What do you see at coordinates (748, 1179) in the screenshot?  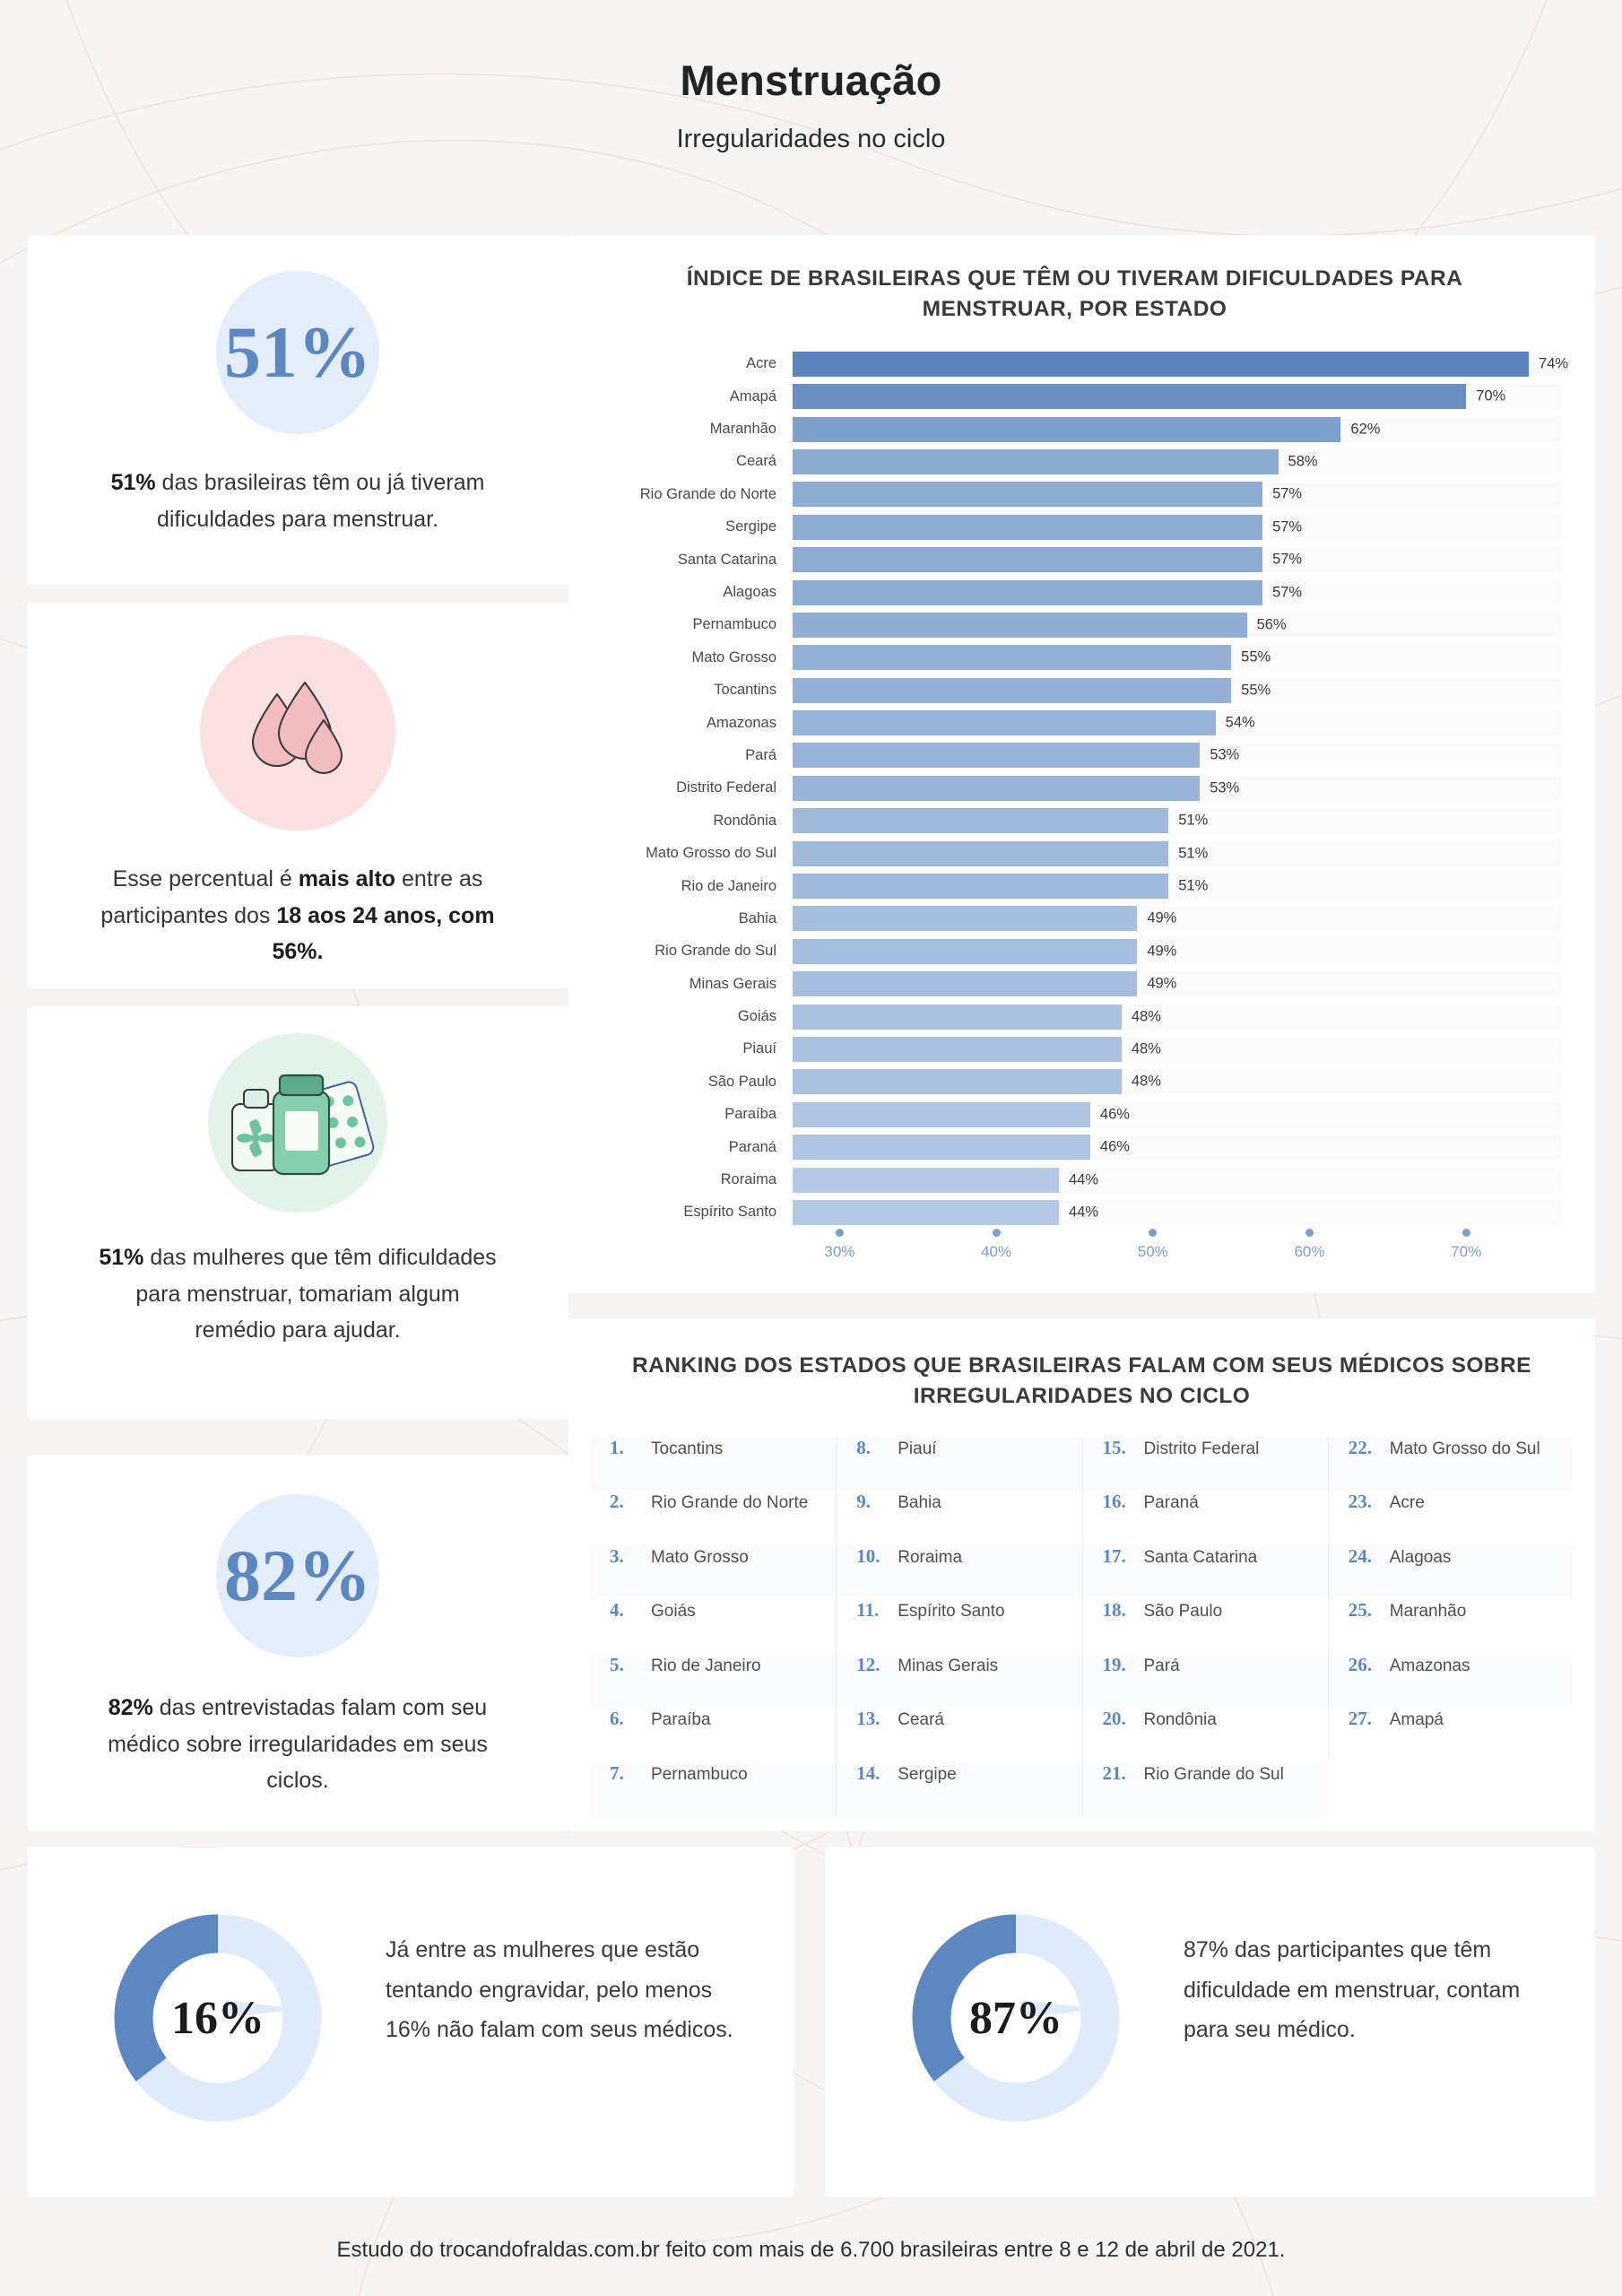 I see `bar-category-label: Roraima` at bounding box center [748, 1179].